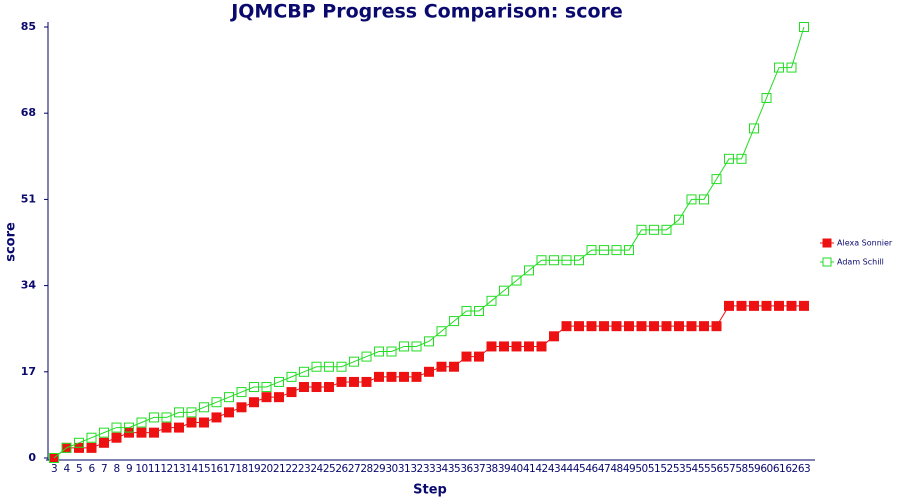 The width and height of the screenshot is (900, 504). What do you see at coordinates (516, 469) in the screenshot?
I see `x-tick-label: 40` at bounding box center [516, 469].